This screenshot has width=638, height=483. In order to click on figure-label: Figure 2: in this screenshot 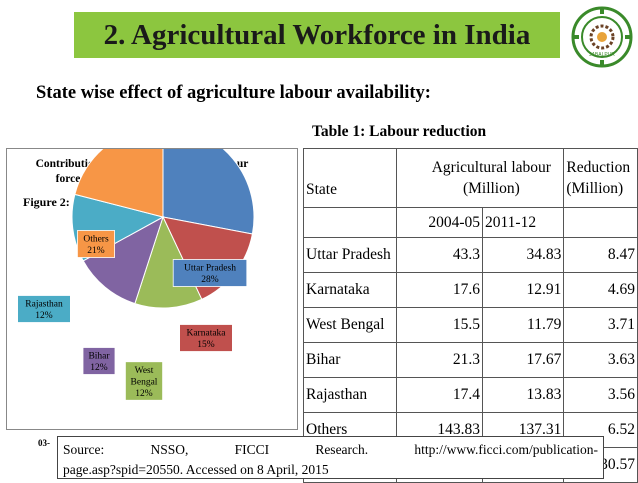, I will do `click(46, 202)`.